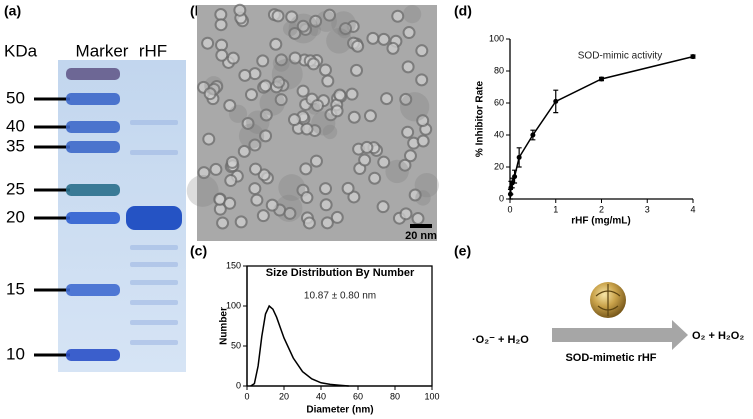  What do you see at coordinates (15, 288) in the screenshot?
I see `marker-size-label: 15` at bounding box center [15, 288].